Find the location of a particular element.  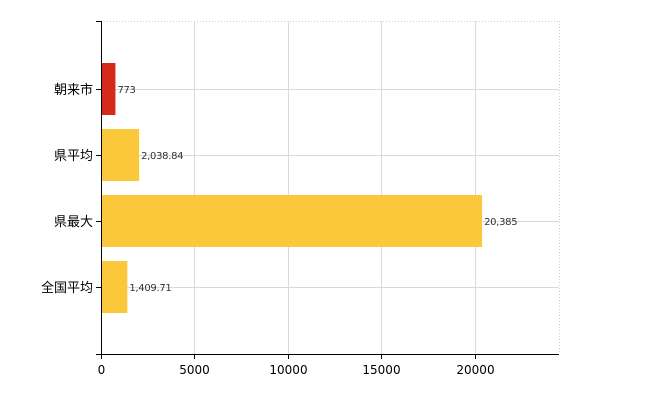

x-tick-label: 15000 is located at coordinates (381, 370).